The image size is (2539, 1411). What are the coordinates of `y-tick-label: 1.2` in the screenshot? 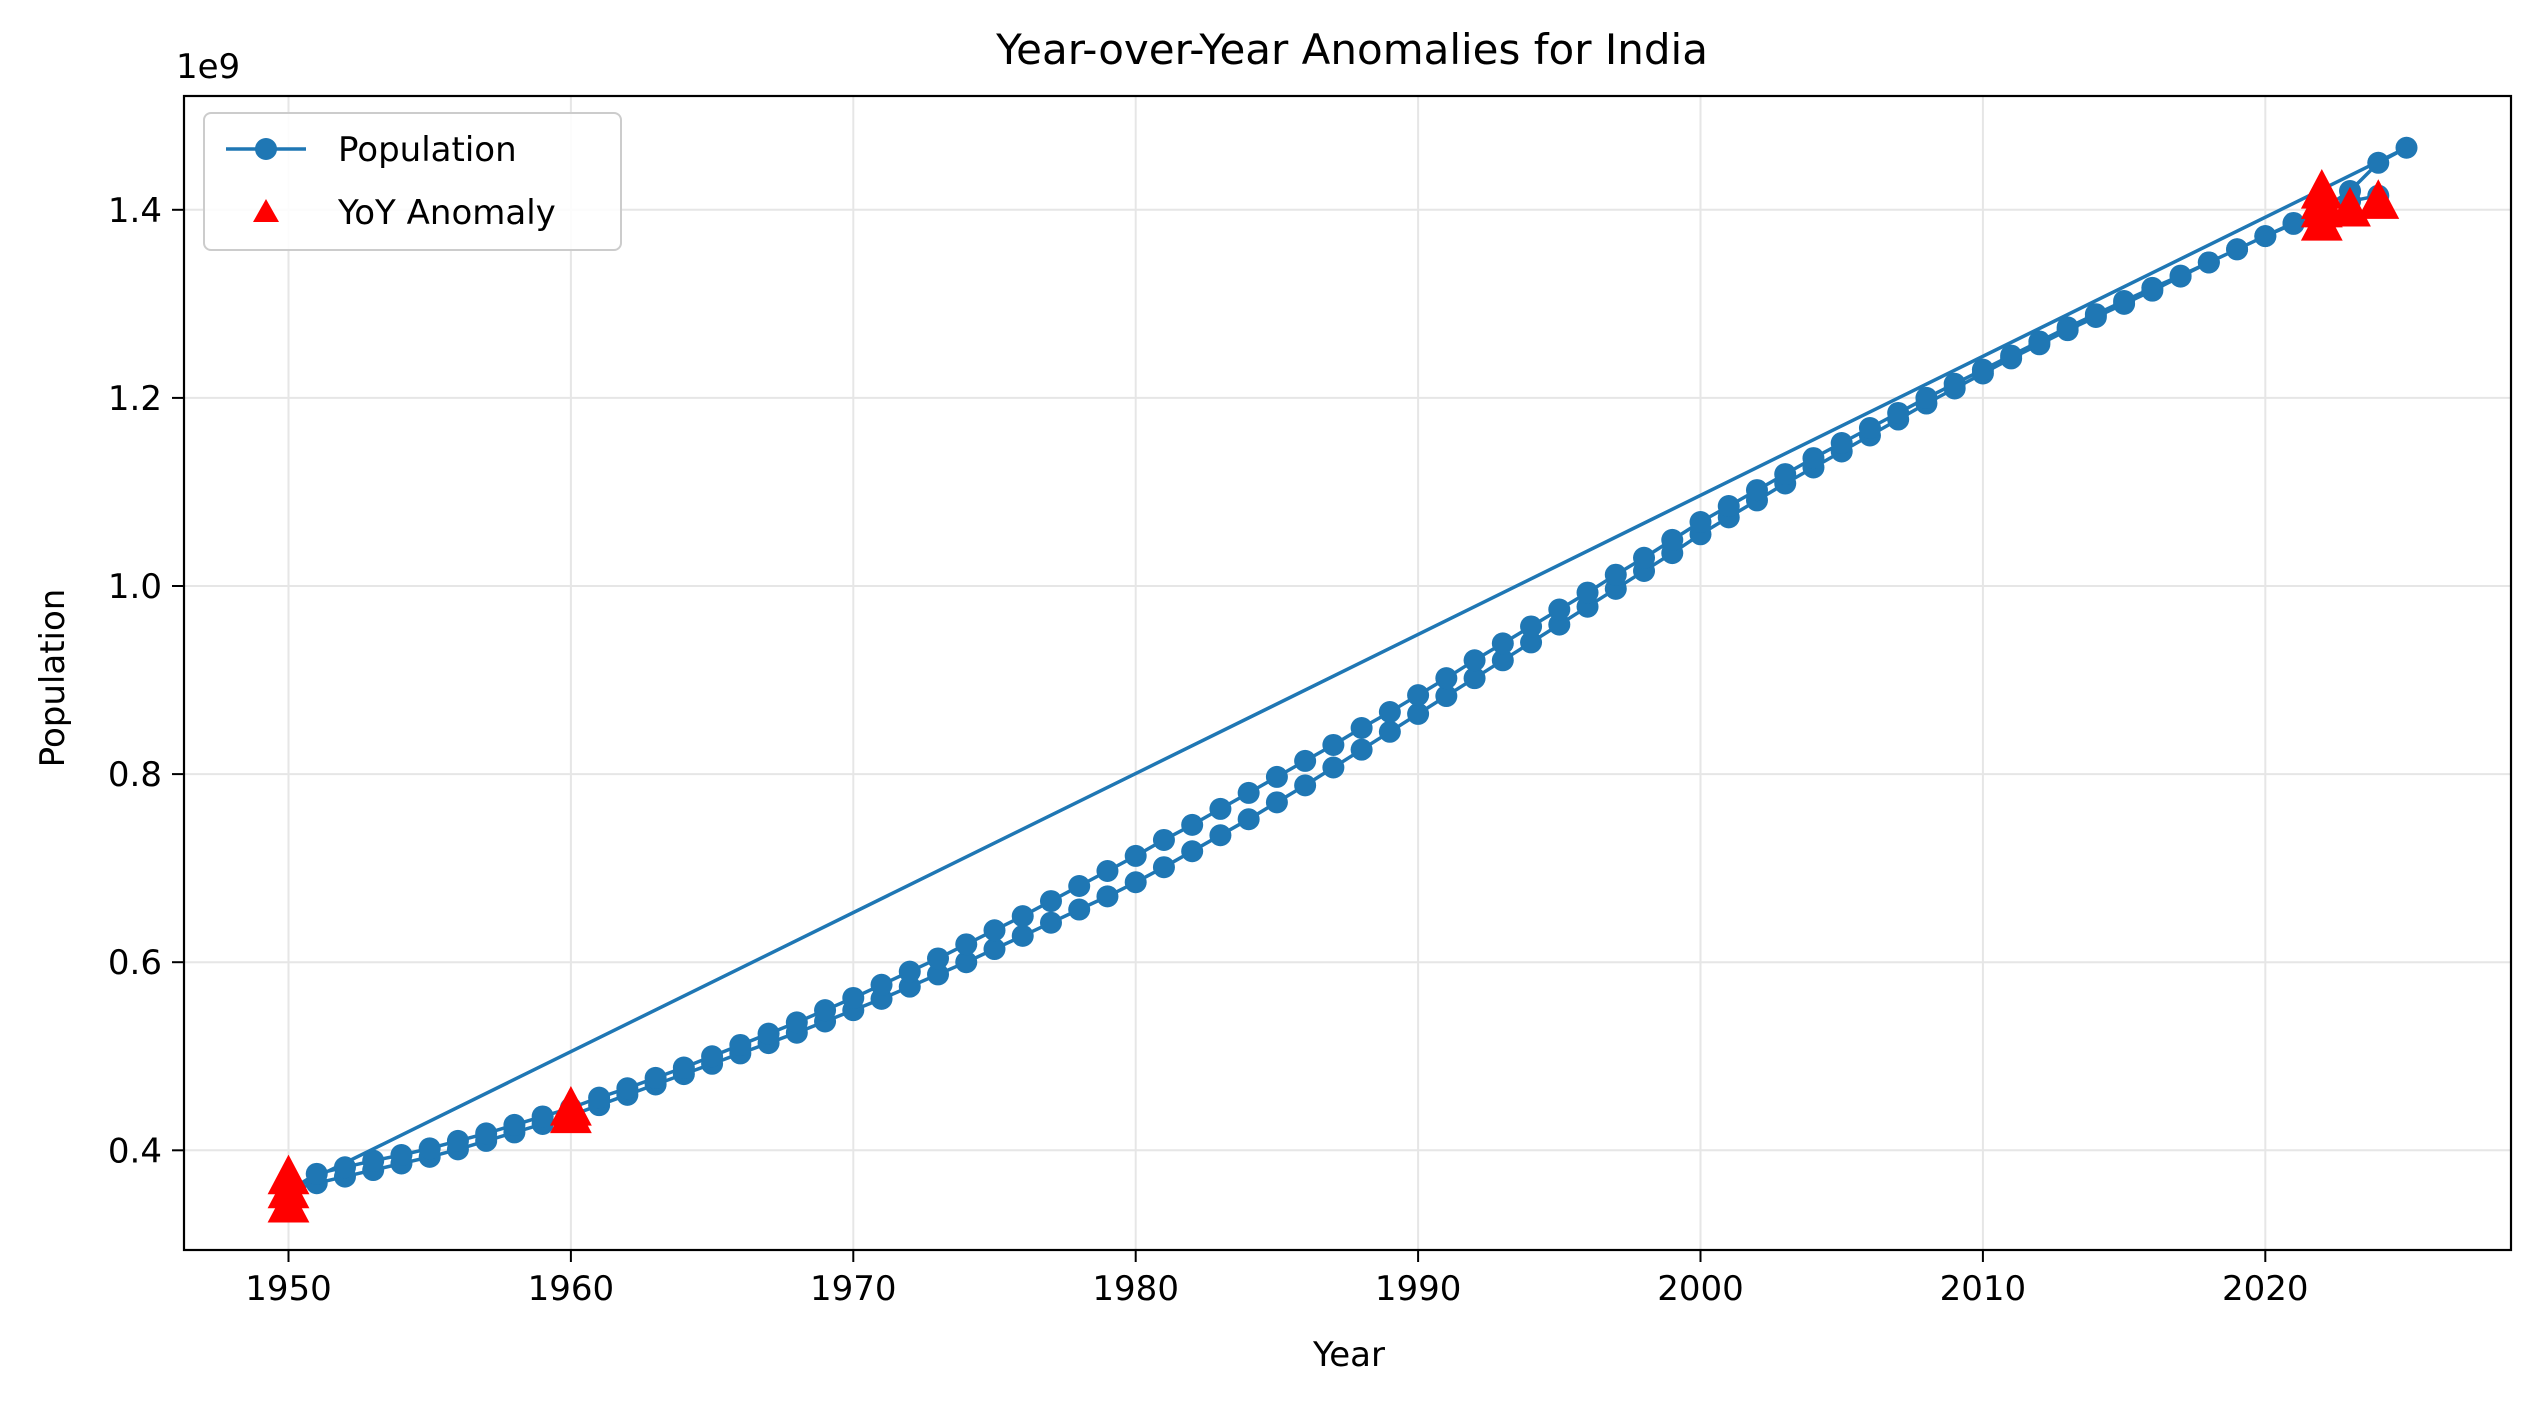 It's located at (135, 399).